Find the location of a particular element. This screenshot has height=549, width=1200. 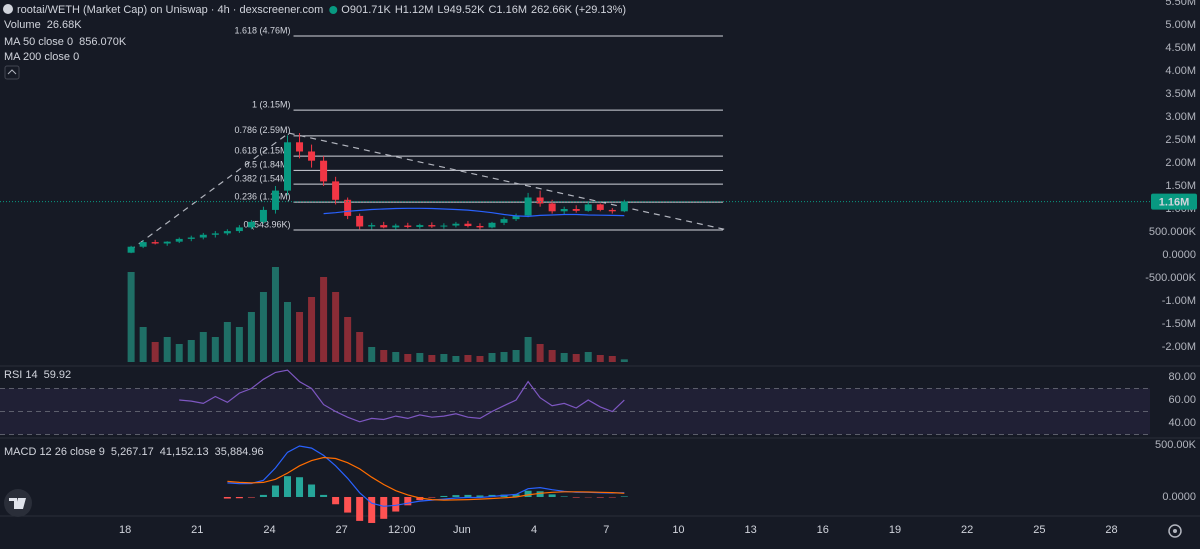

fib-label: 0 (543.96K) is located at coordinates (266, 224).